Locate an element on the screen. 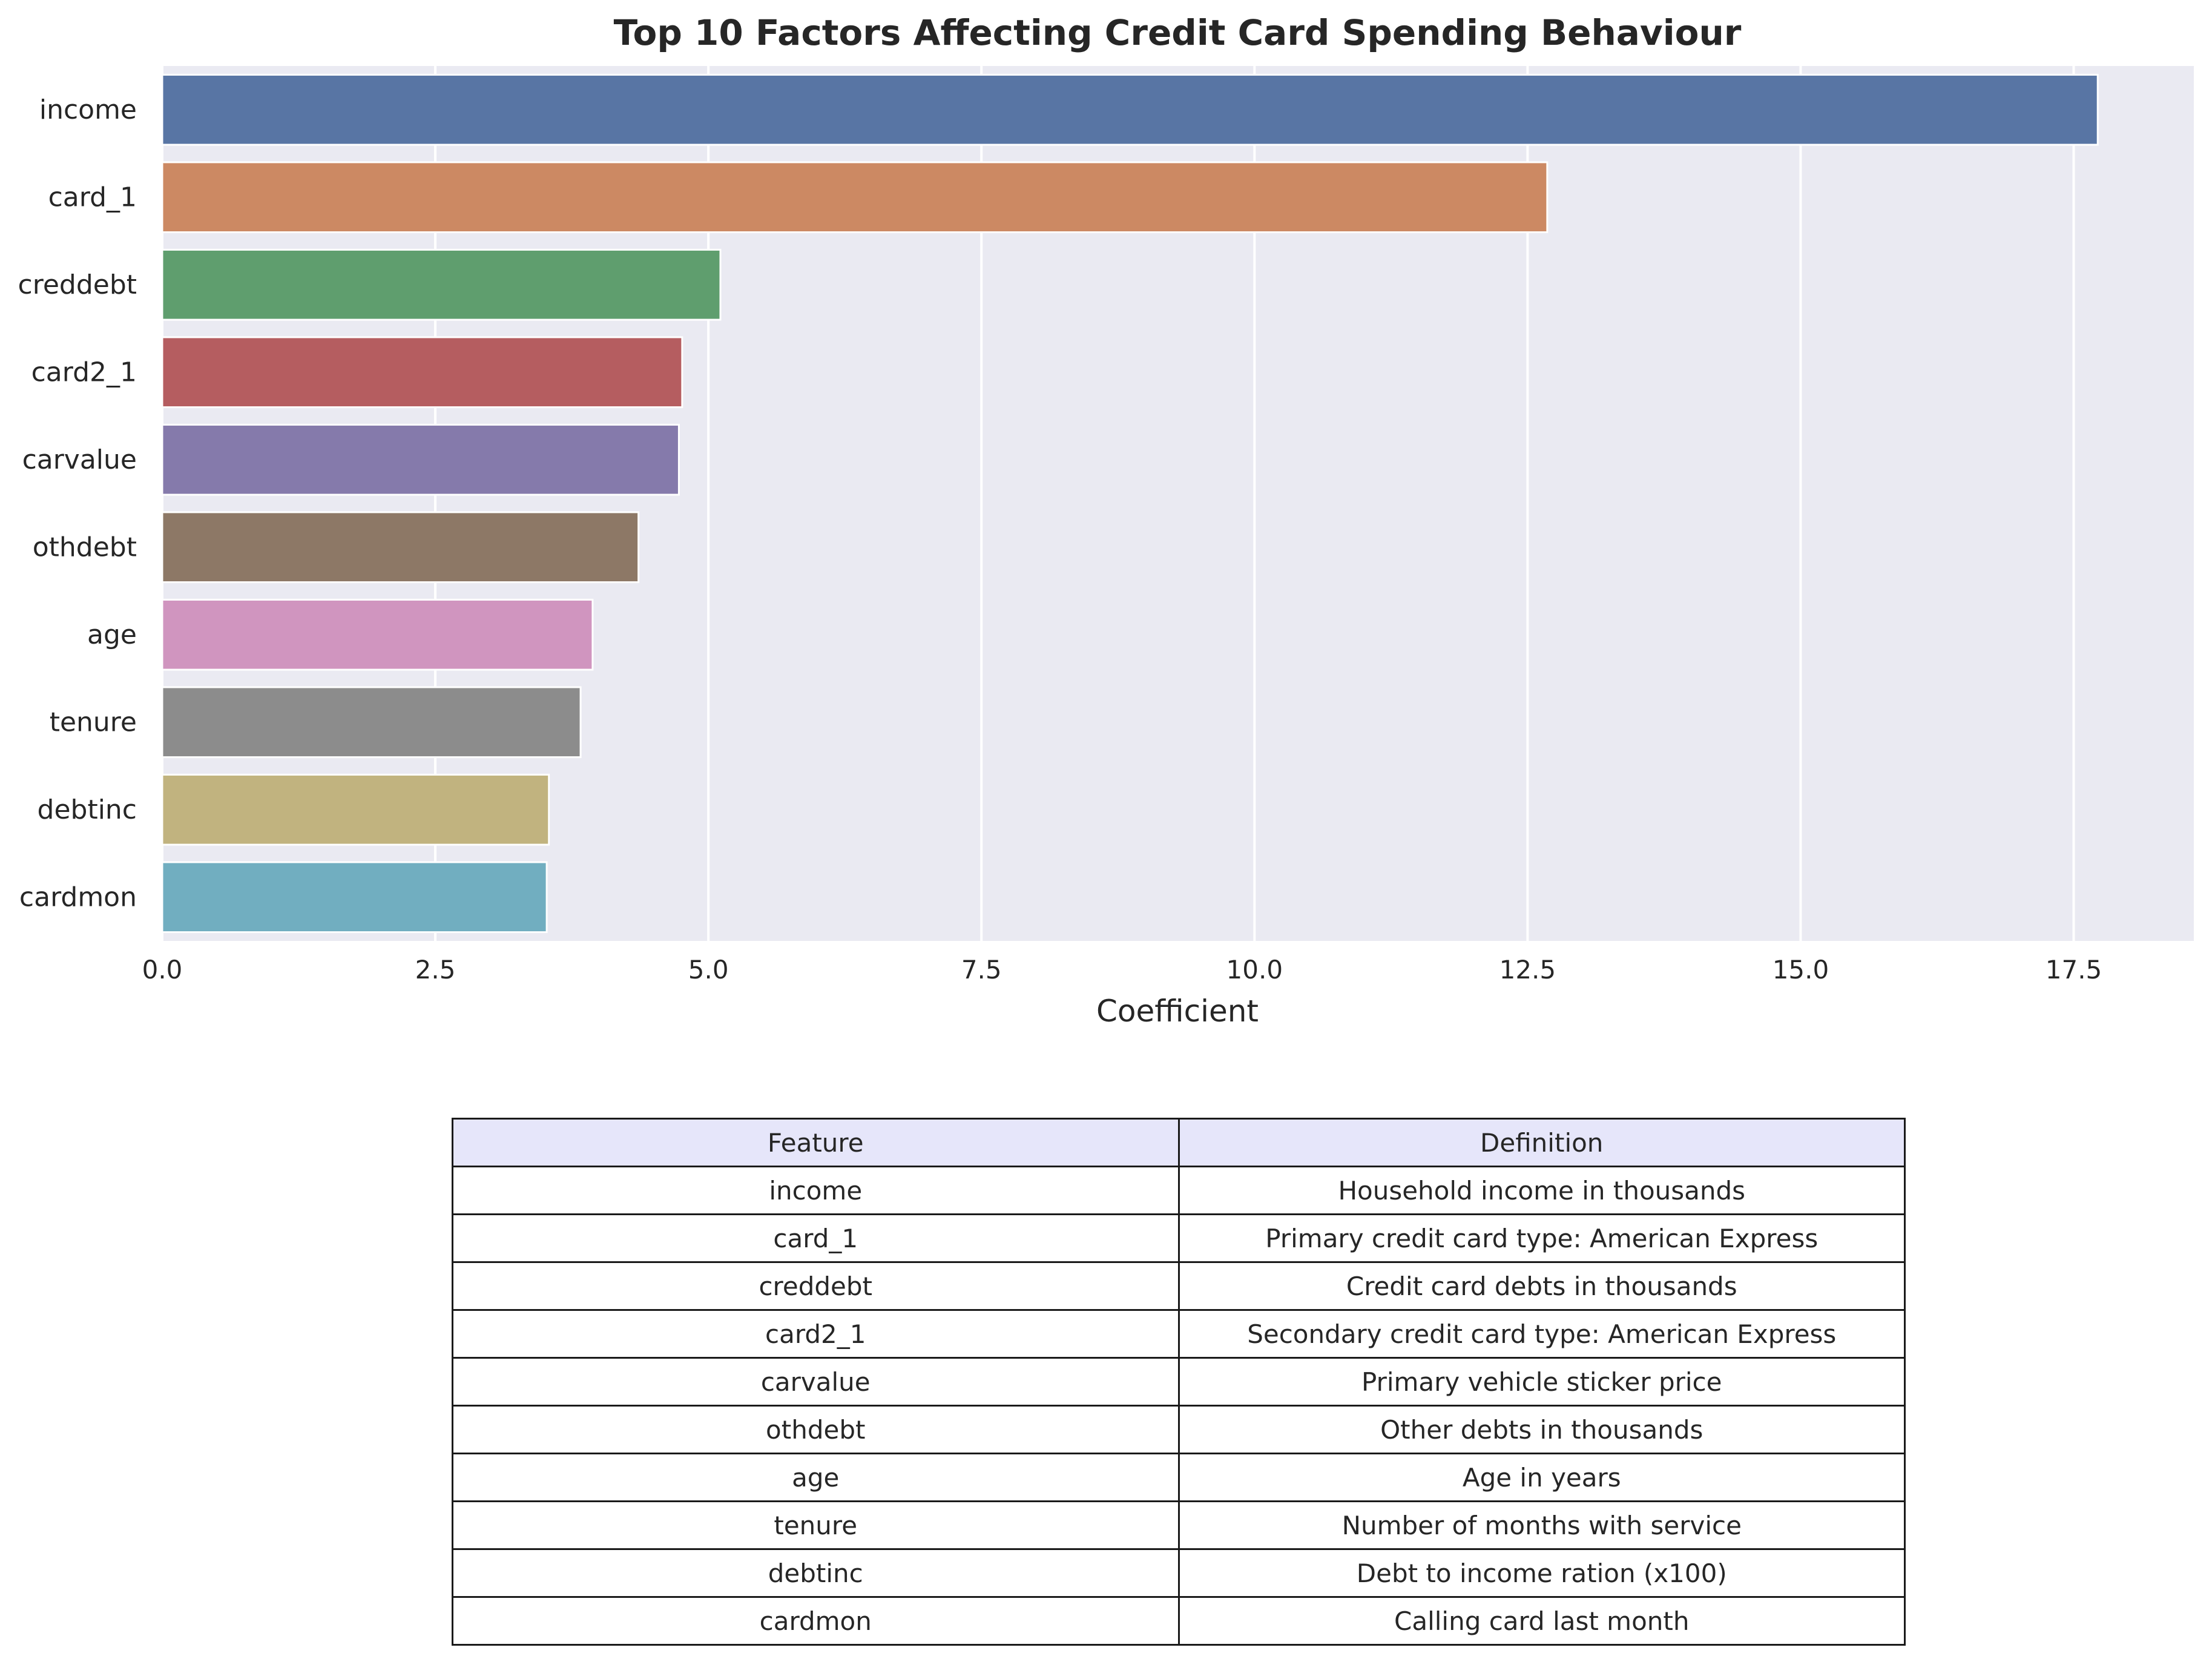 Image resolution: width=2212 pixels, height=1679 pixels. x-tick-label: 0.0 is located at coordinates (162, 970).